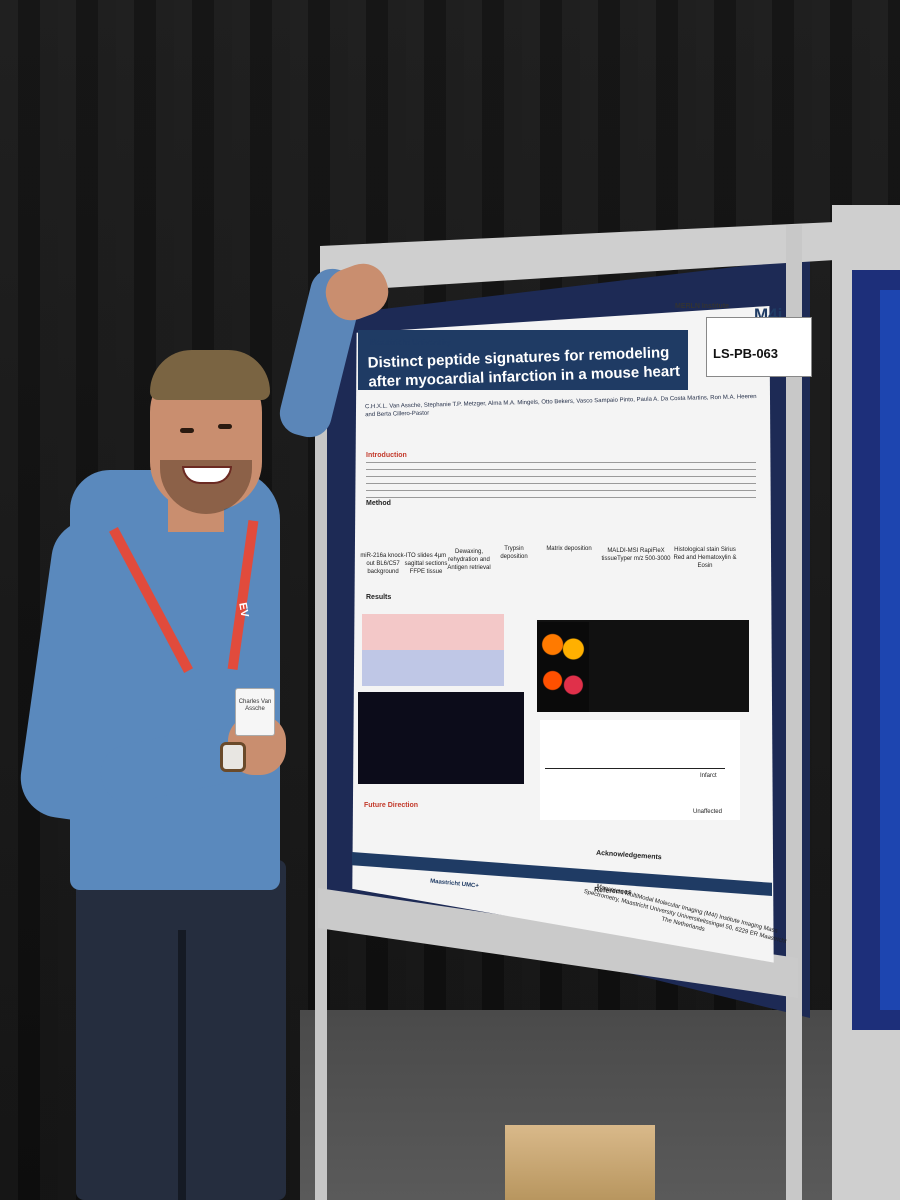 The height and width of the screenshot is (1200, 900). What do you see at coordinates (383, 564) in the screenshot?
I see `method-step-1: miR-216a knock-out BL6/C57 background` at bounding box center [383, 564].